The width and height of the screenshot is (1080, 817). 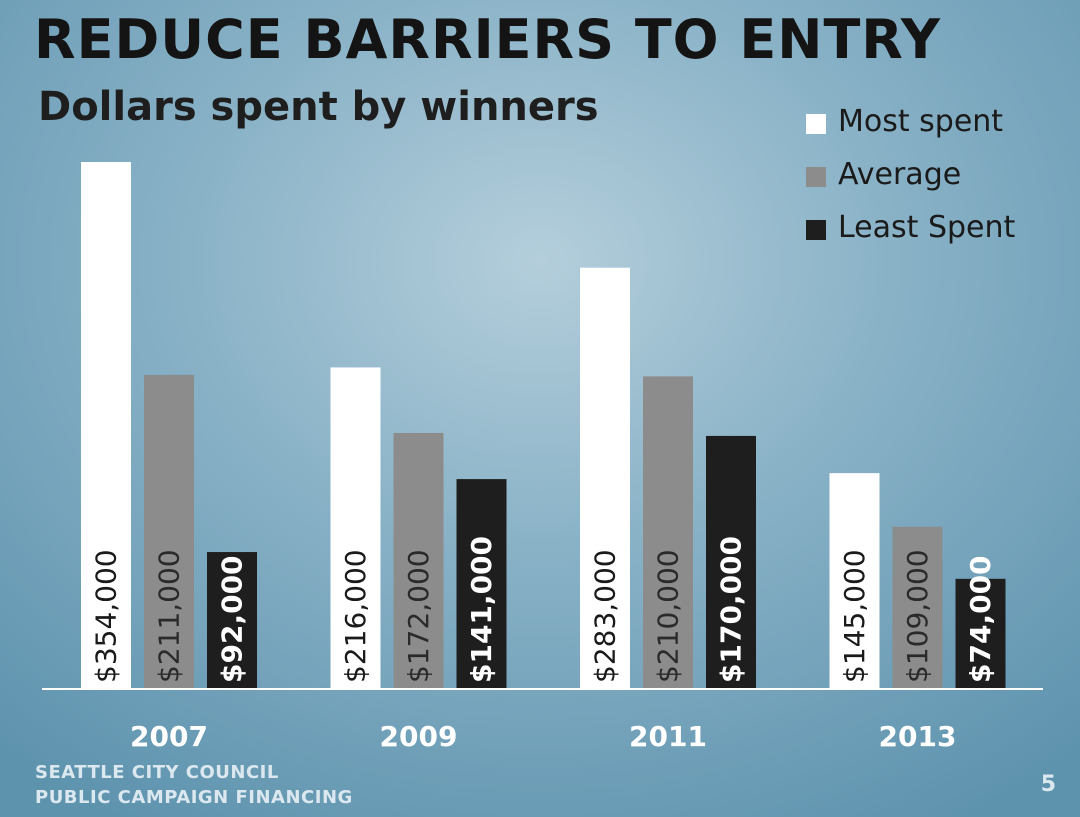 What do you see at coordinates (1048, 784) in the screenshot?
I see `page-number: 5` at bounding box center [1048, 784].